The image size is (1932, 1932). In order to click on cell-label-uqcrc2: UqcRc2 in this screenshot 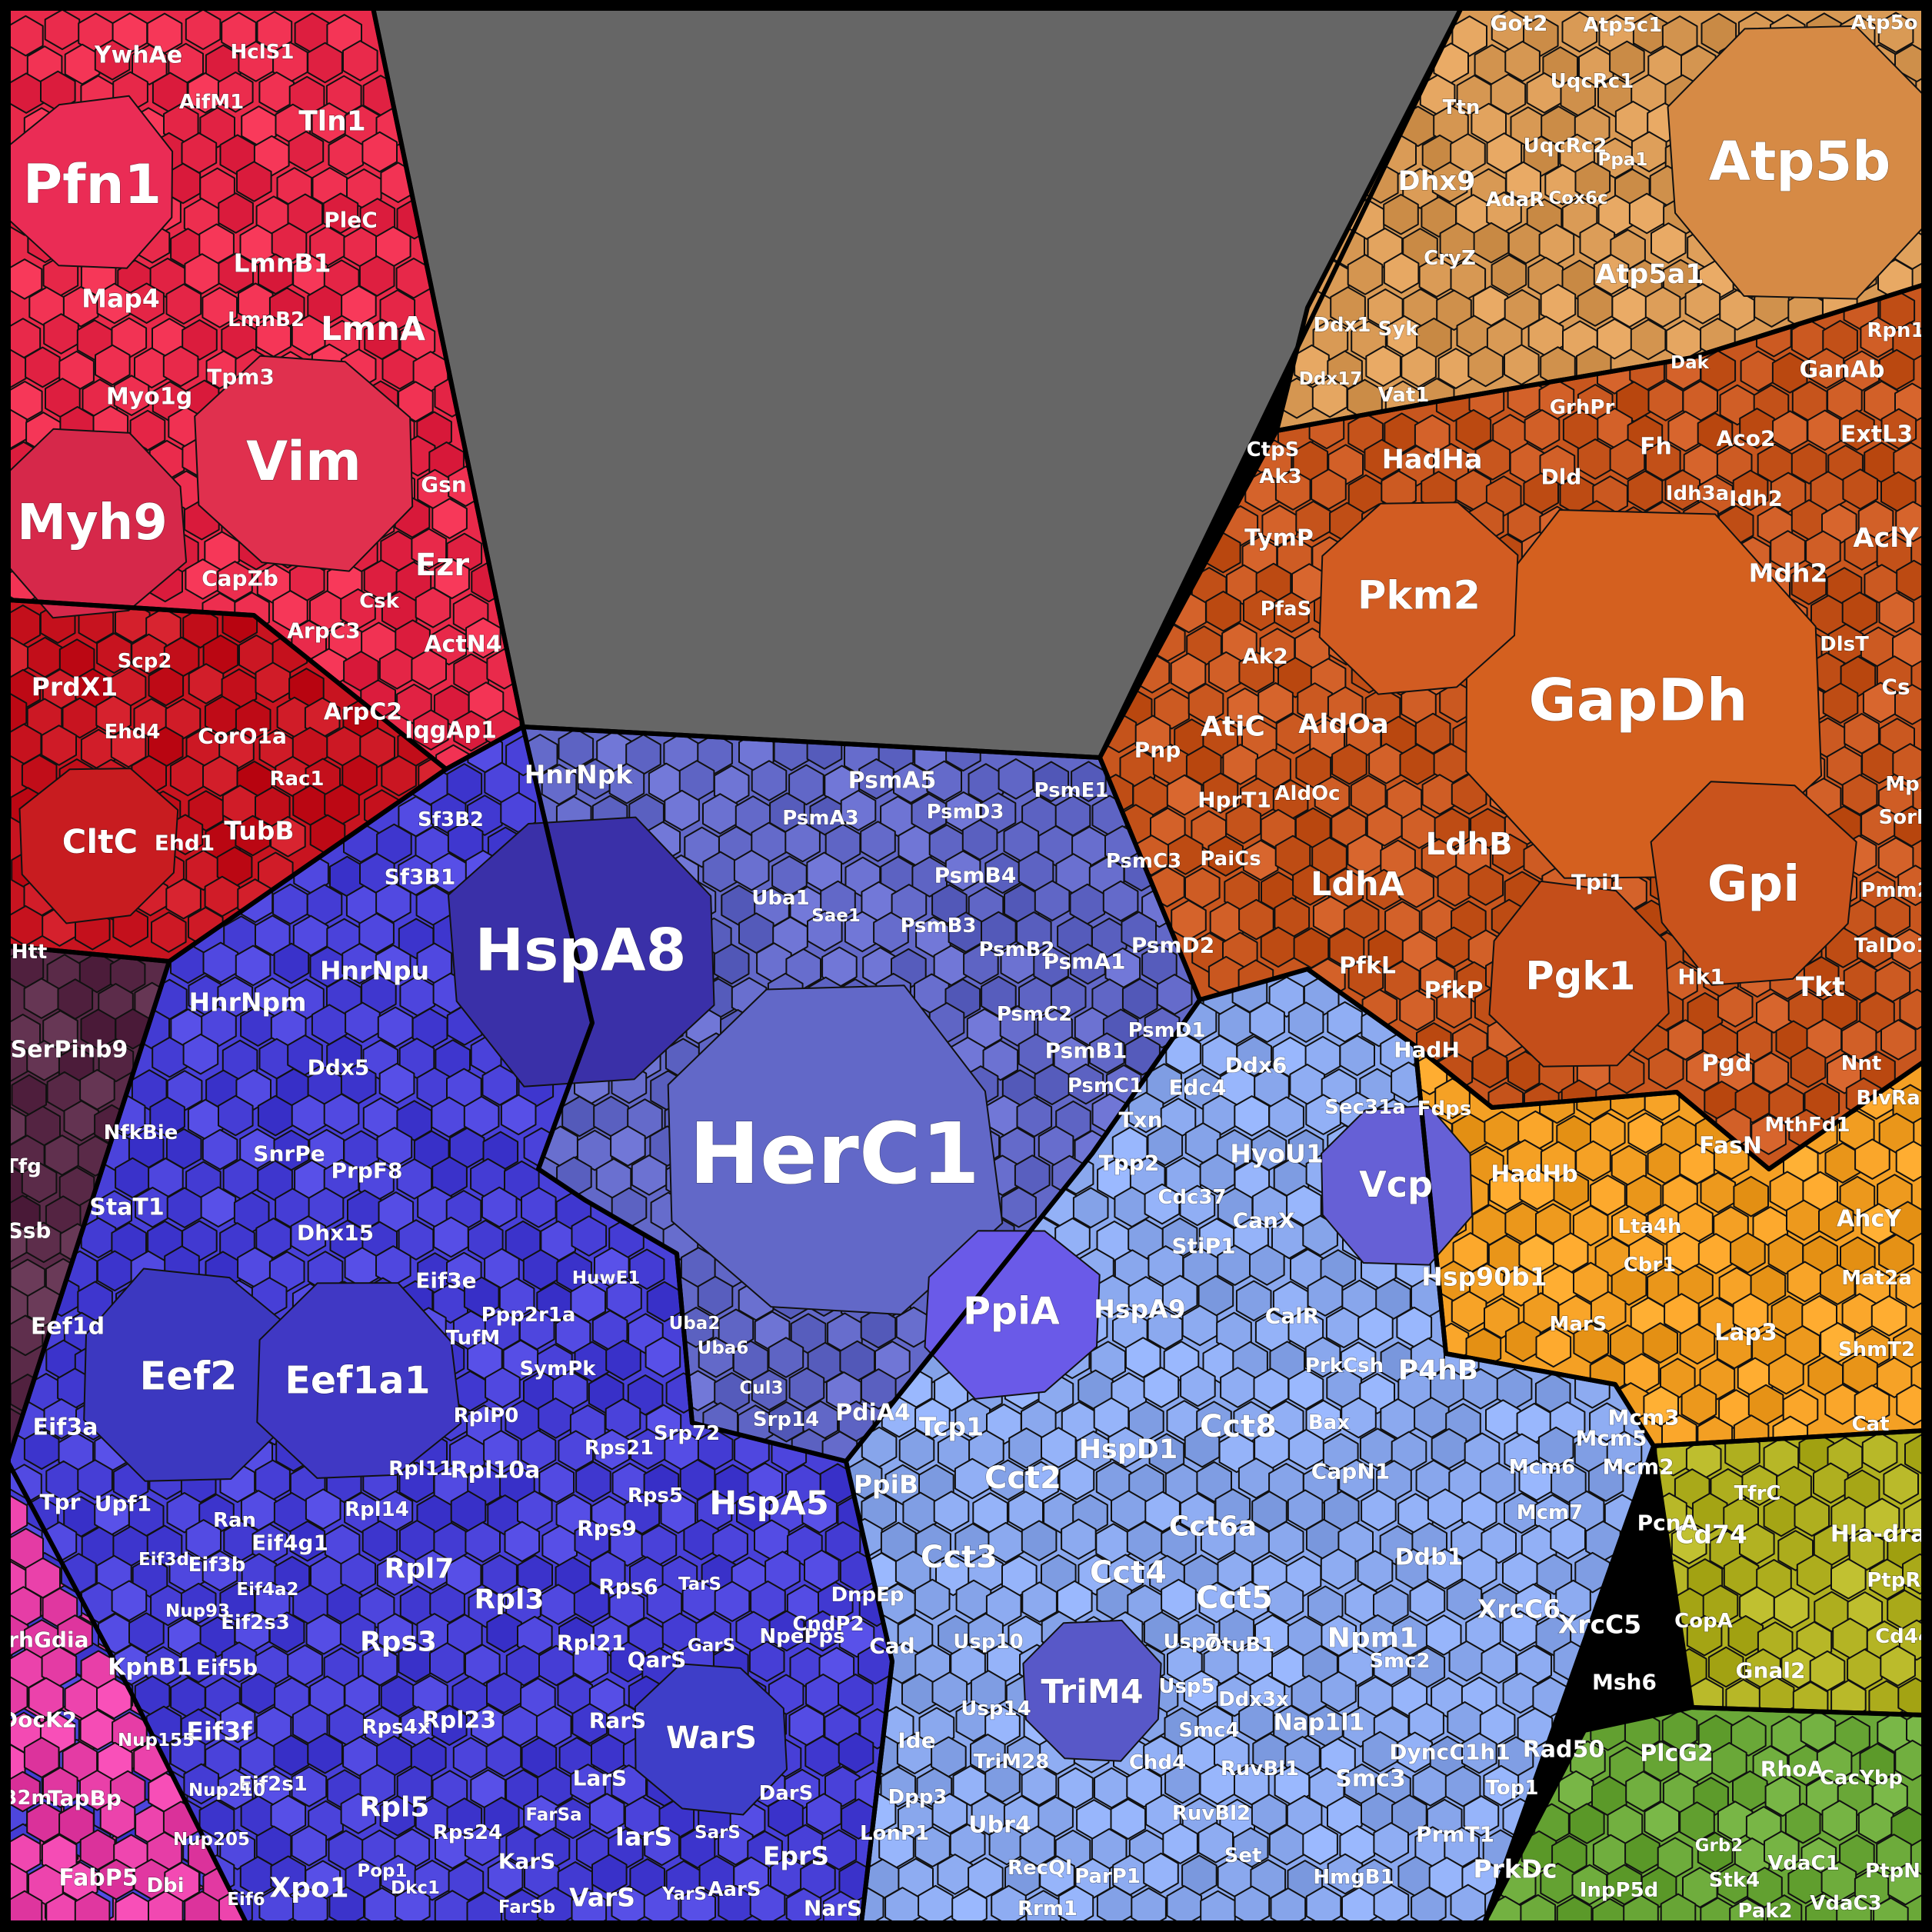, I will do `click(1565, 146)`.